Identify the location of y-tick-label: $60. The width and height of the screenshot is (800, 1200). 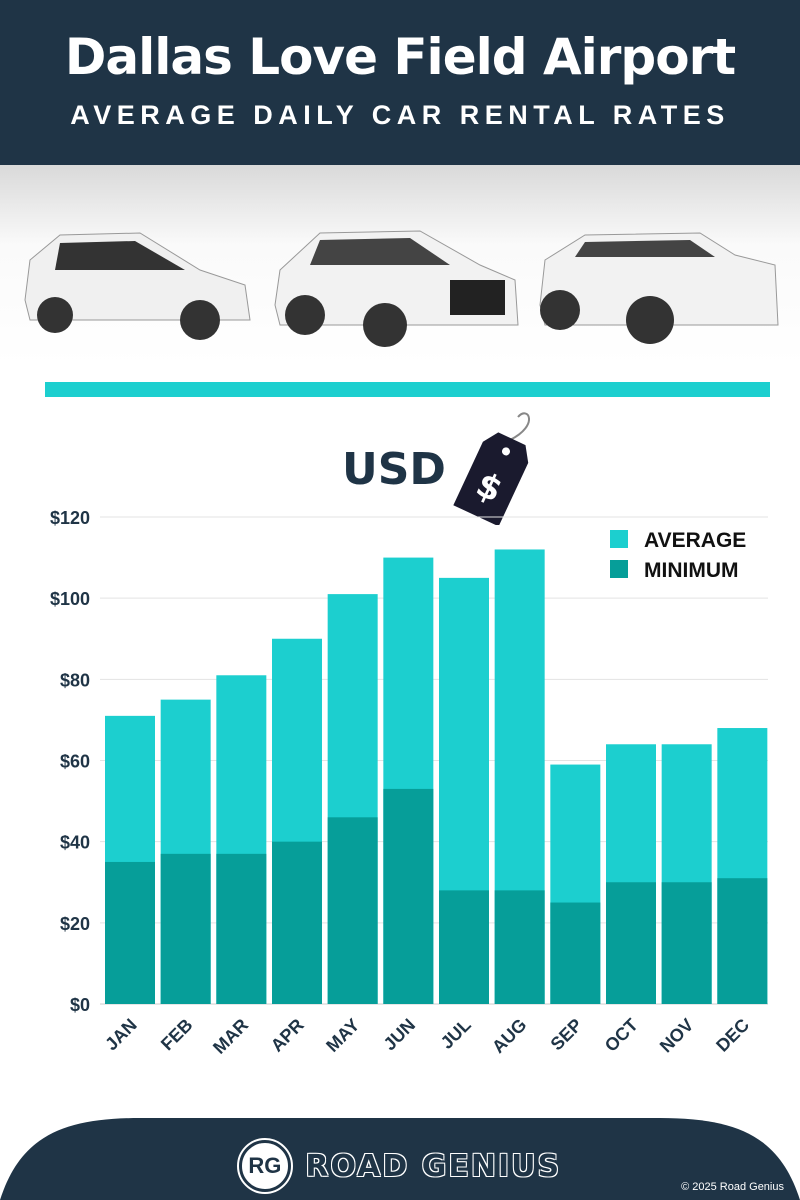
(75, 762).